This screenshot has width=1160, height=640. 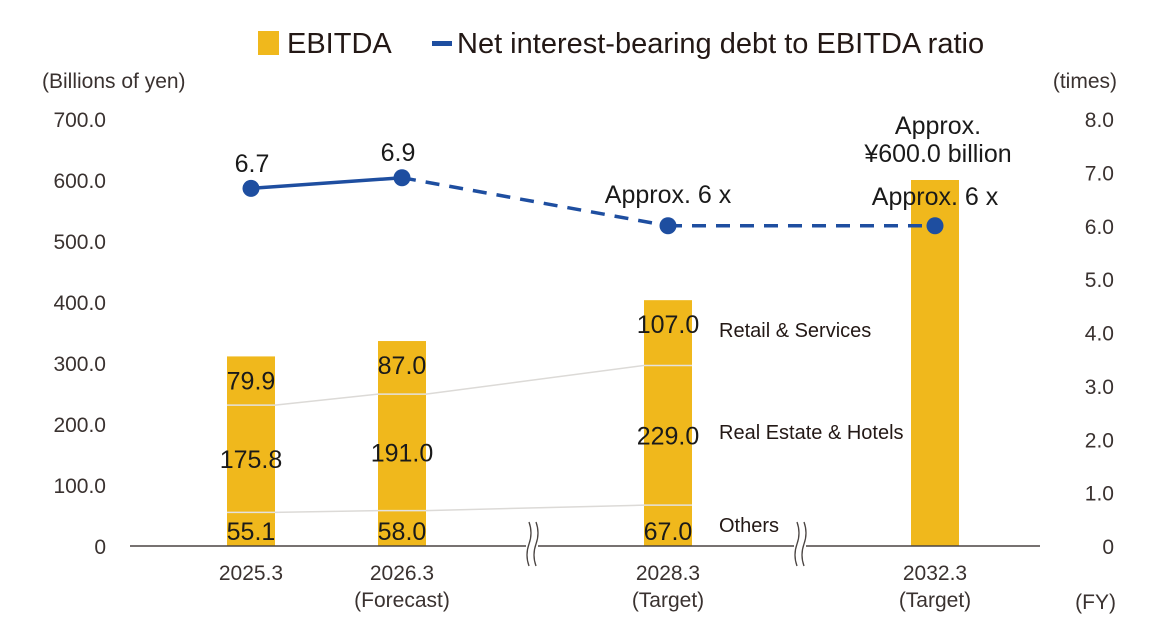 I want to click on bar-value-label: 191.0, so click(x=402, y=453).